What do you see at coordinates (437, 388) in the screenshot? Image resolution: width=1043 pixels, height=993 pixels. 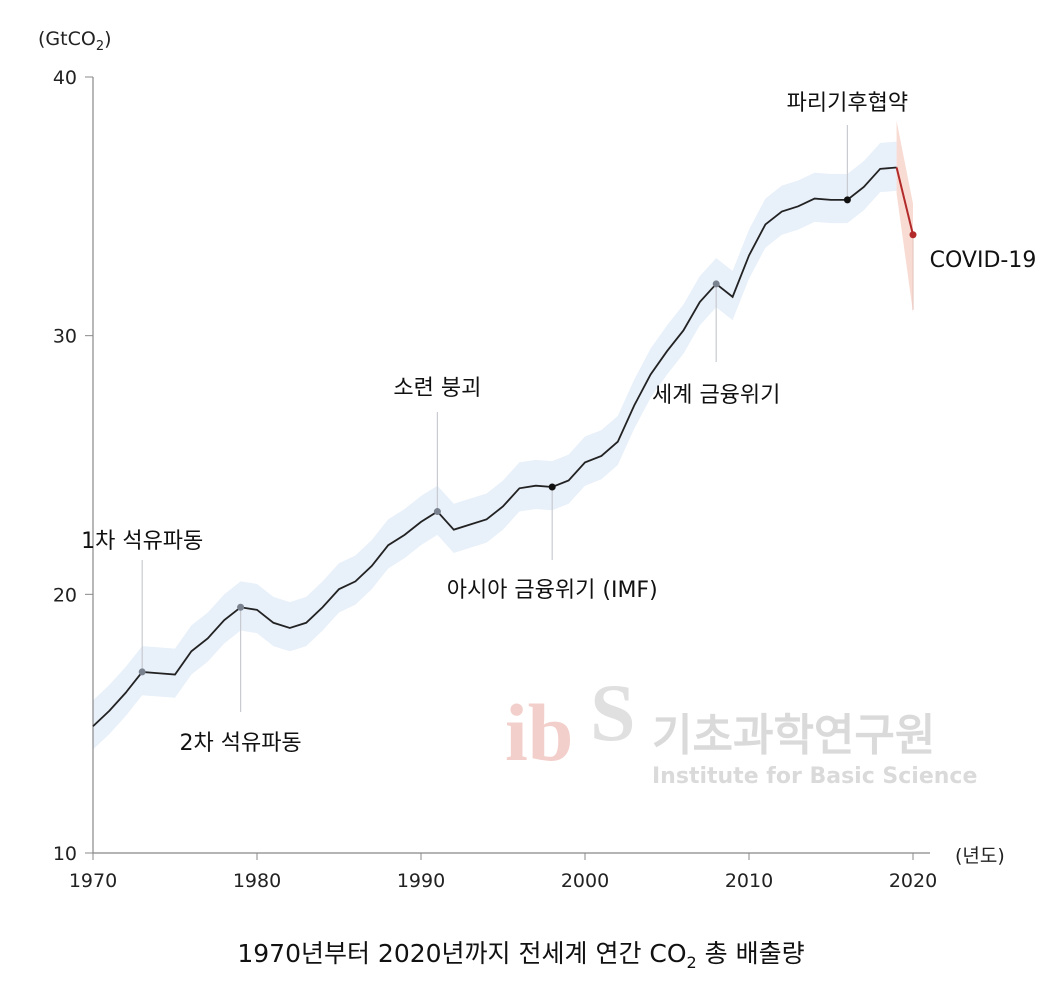 I see `annotation-label: 소련 붕괴` at bounding box center [437, 388].